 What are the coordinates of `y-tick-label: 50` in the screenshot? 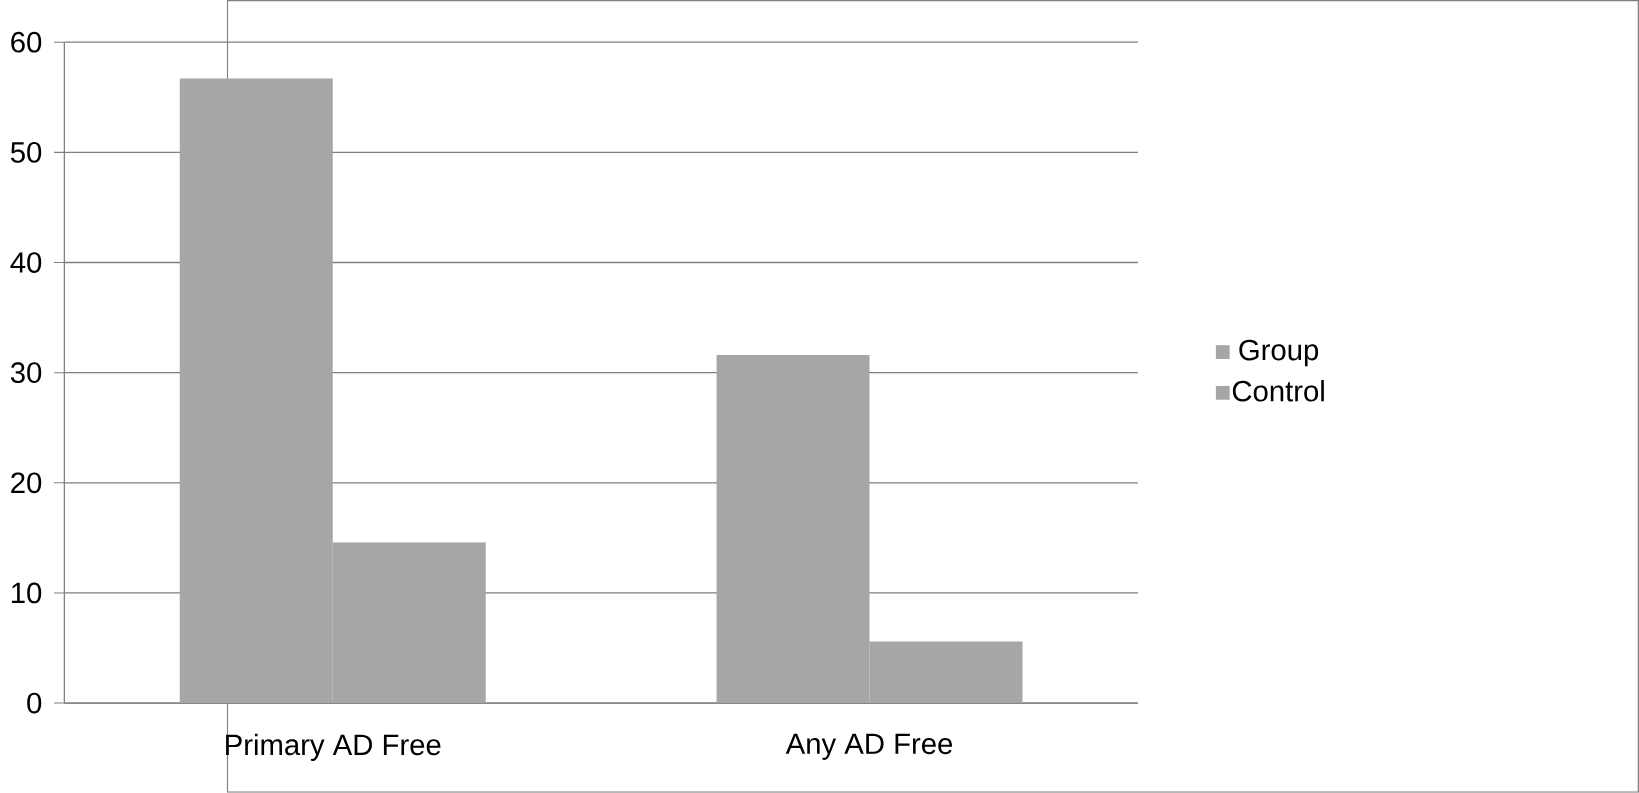 It's located at (26, 152).